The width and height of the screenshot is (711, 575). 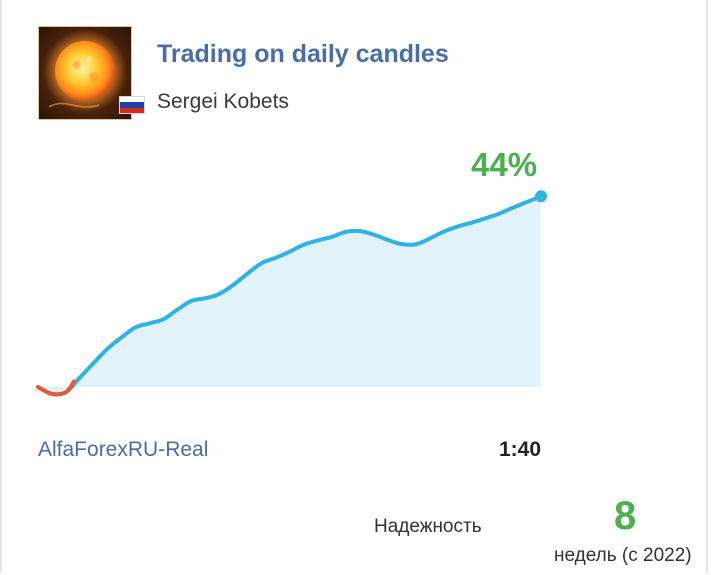 I want to click on flag-stripe-red, so click(x=132, y=110).